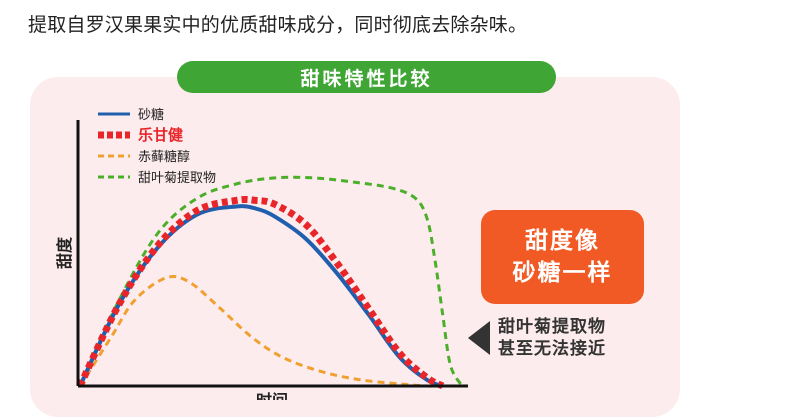  Describe the element at coordinates (552, 327) in the screenshot. I see `callout-line-1: 甜叶菊提取物` at that location.